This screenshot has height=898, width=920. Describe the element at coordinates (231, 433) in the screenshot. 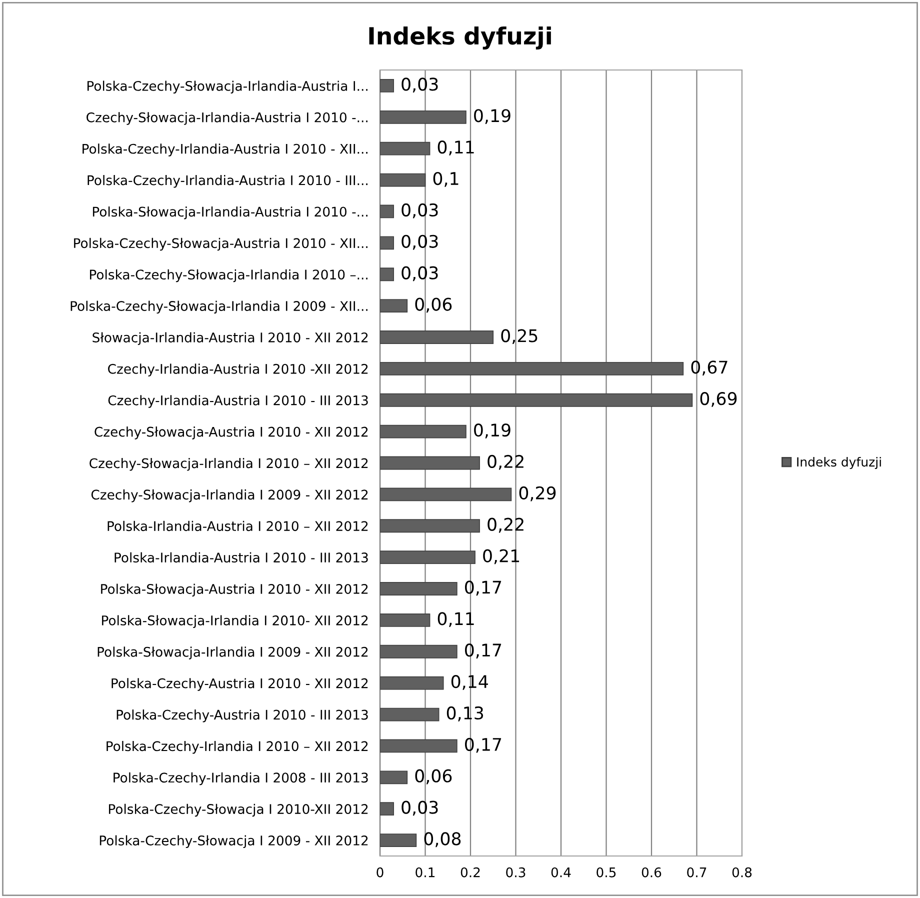

I see `y-tick-label: Czechy-Słowacja-Austria I 2010 - XII 2012` at that location.